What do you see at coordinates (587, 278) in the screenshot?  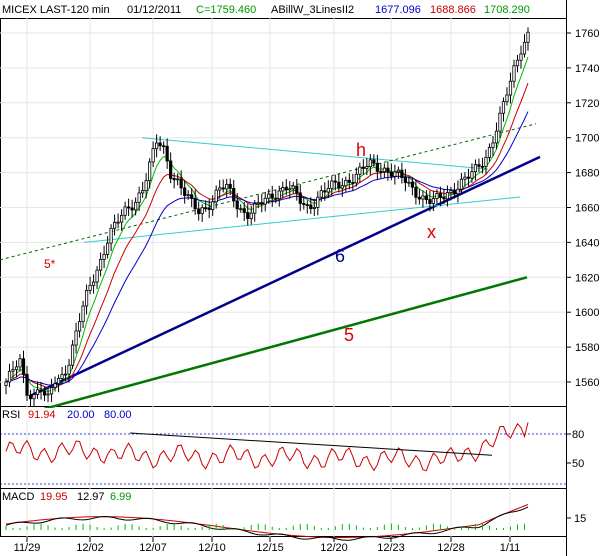 I see `price-tick-label: 1620` at bounding box center [587, 278].